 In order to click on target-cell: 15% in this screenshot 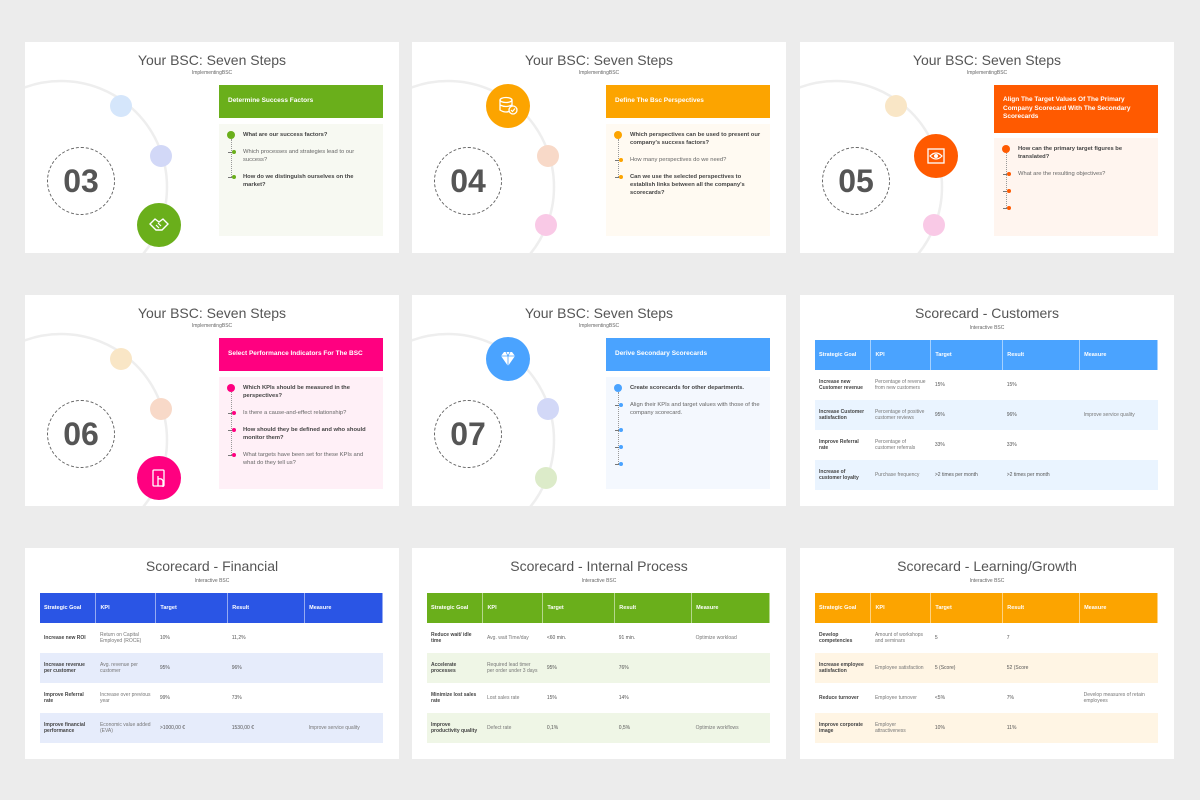, I will do `click(939, 384)`.